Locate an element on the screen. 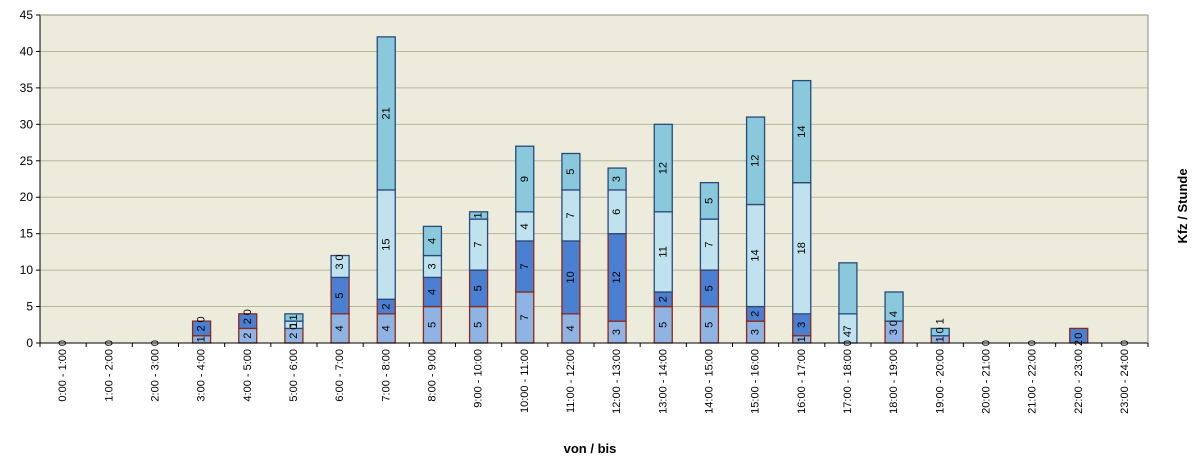  x-tick-label: 19:00 - 20:00 is located at coordinates (940, 381).